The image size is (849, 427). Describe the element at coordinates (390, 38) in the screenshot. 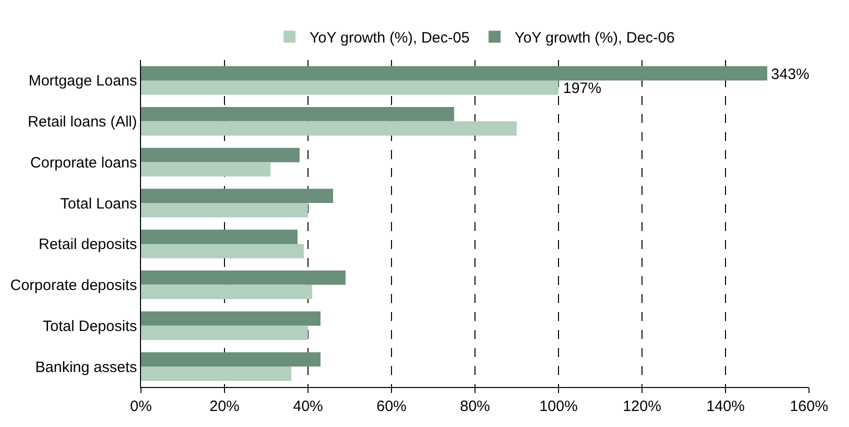

I see `legend-label: YoY growth (%), Dec-05` at that location.